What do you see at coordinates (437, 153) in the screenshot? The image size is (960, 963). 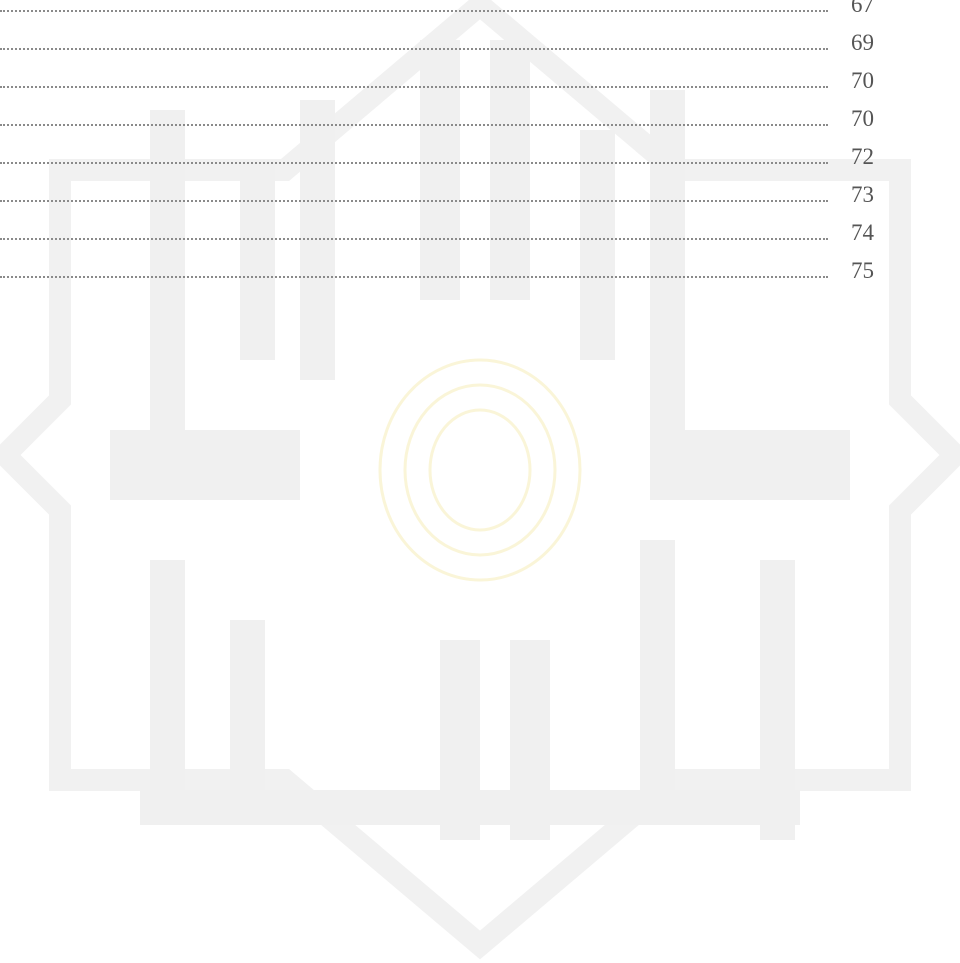 I see `toc-entry: 72` at bounding box center [437, 153].